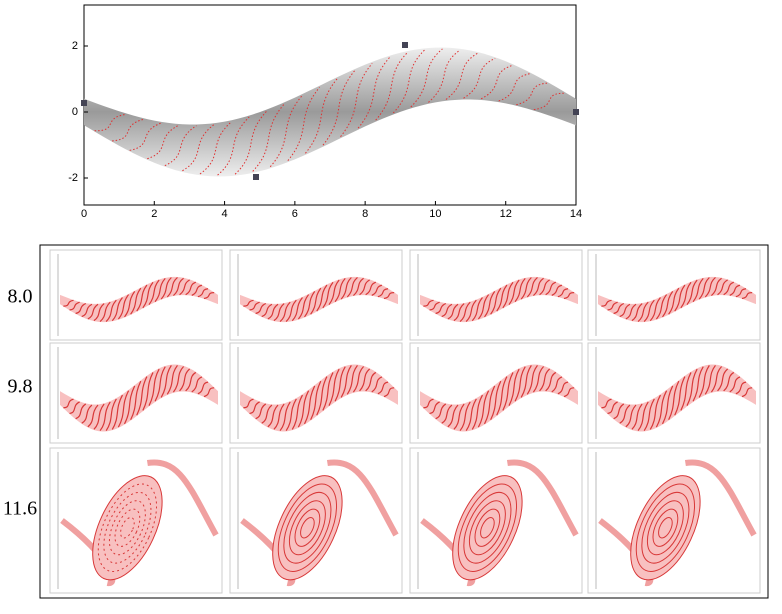  What do you see at coordinates (295, 214) in the screenshot?
I see `x-tick-label: 6` at bounding box center [295, 214].